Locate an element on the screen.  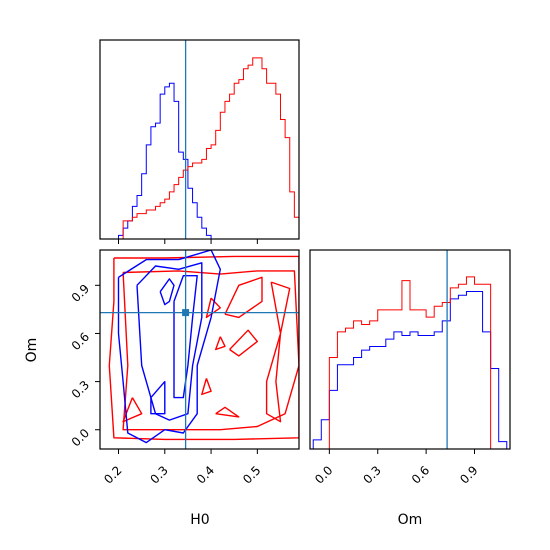
h0-axis-label: H0 is located at coordinates (199, 520).